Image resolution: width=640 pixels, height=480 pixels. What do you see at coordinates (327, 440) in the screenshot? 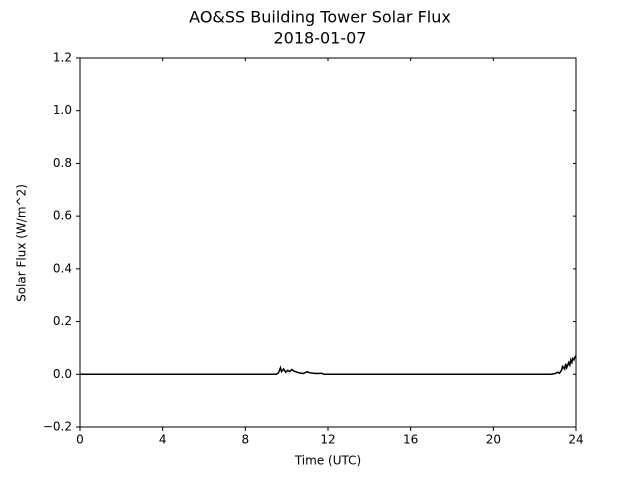
I see `x-tick-label: 12` at bounding box center [327, 440].